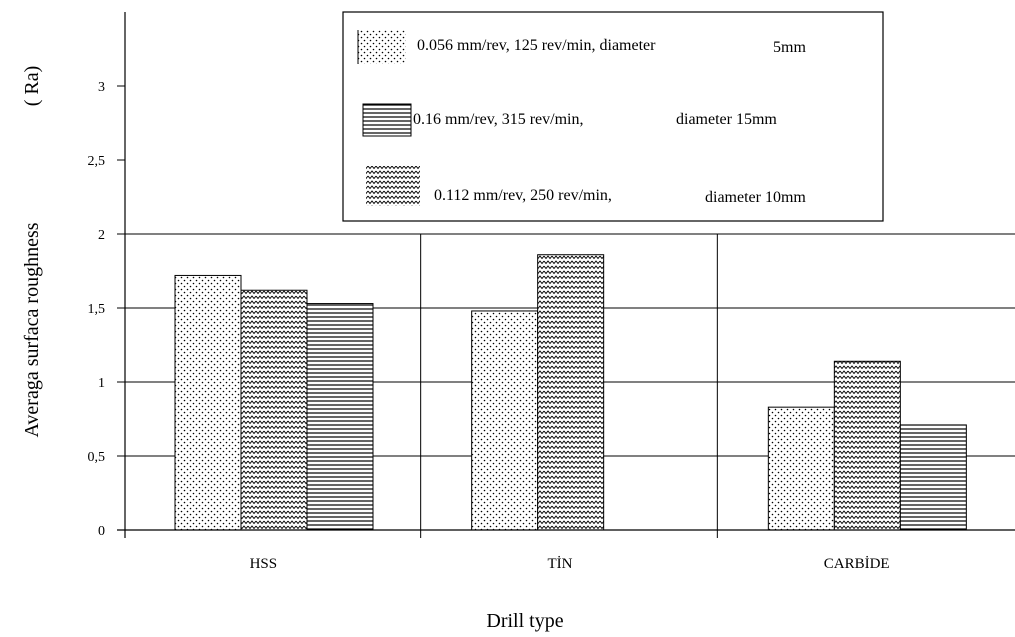 Image resolution: width=1015 pixels, height=637 pixels. Describe the element at coordinates (857, 564) in the screenshot. I see `x-tick-label: CARBİDE` at that location.